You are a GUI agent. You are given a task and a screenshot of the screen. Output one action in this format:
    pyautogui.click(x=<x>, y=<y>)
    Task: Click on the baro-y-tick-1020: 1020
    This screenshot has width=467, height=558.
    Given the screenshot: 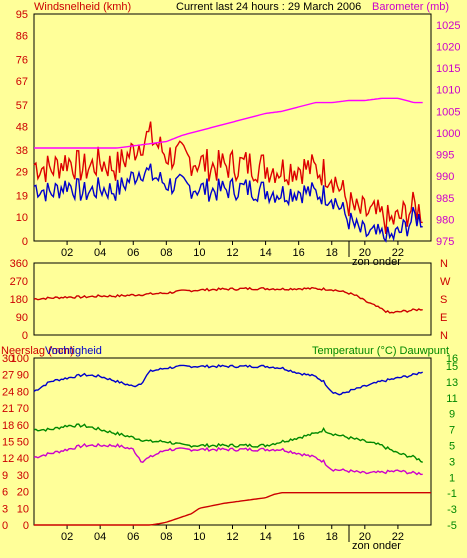 What is the action you would take?
    pyautogui.click(x=448, y=47)
    